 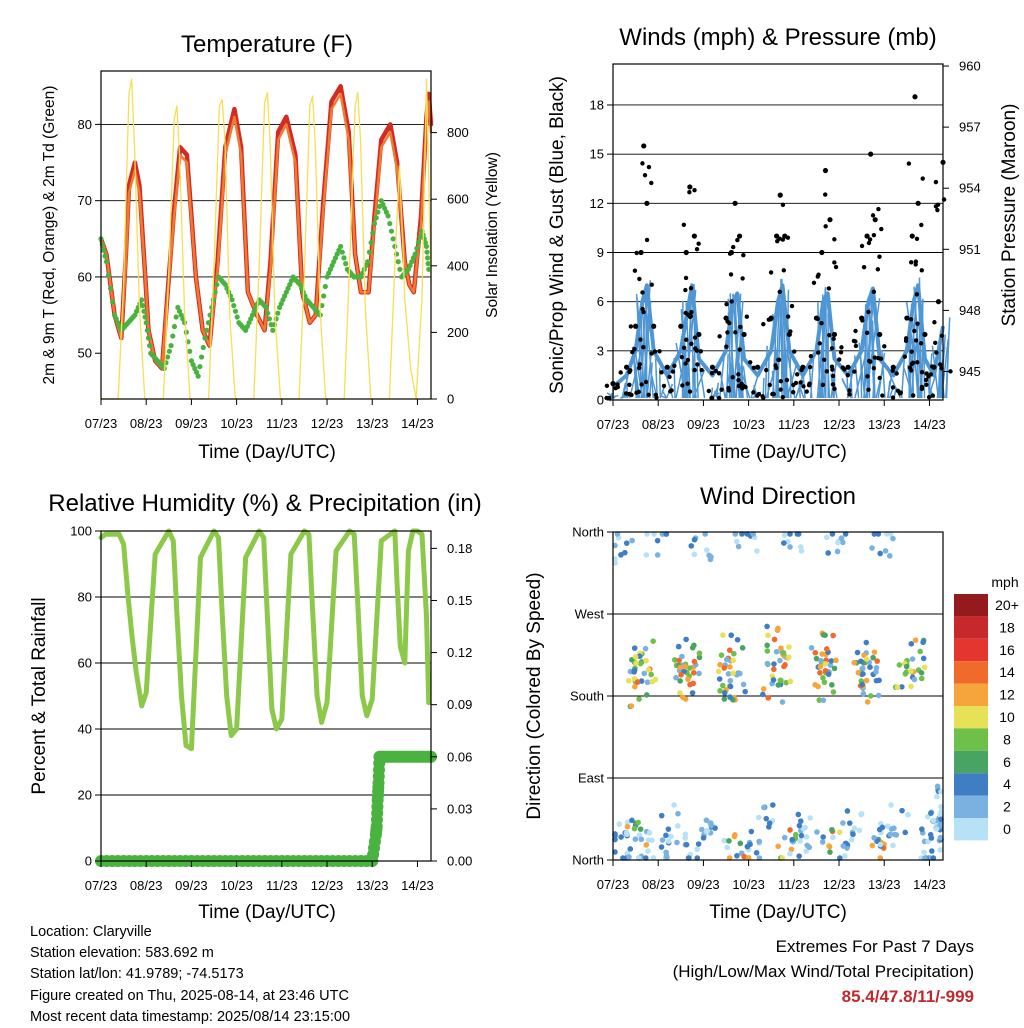 What do you see at coordinates (85, 795) in the screenshot?
I see `y-tick-label: 20` at bounding box center [85, 795].